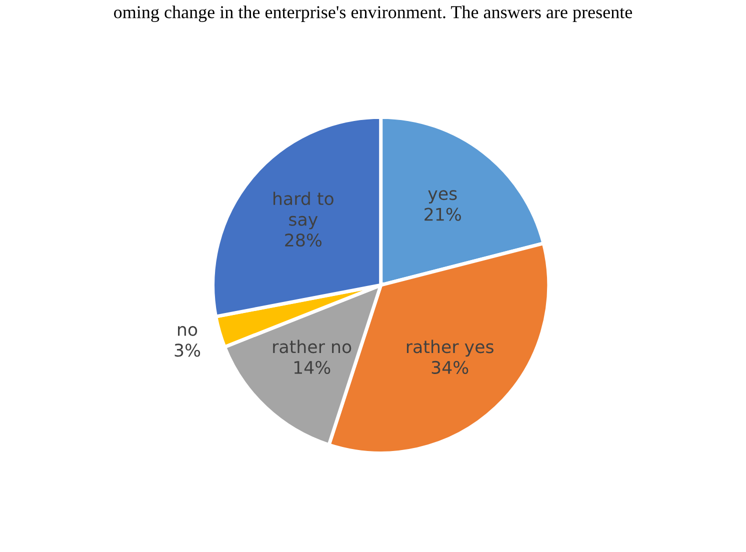  I want to click on slice-label: yes, so click(442, 197).